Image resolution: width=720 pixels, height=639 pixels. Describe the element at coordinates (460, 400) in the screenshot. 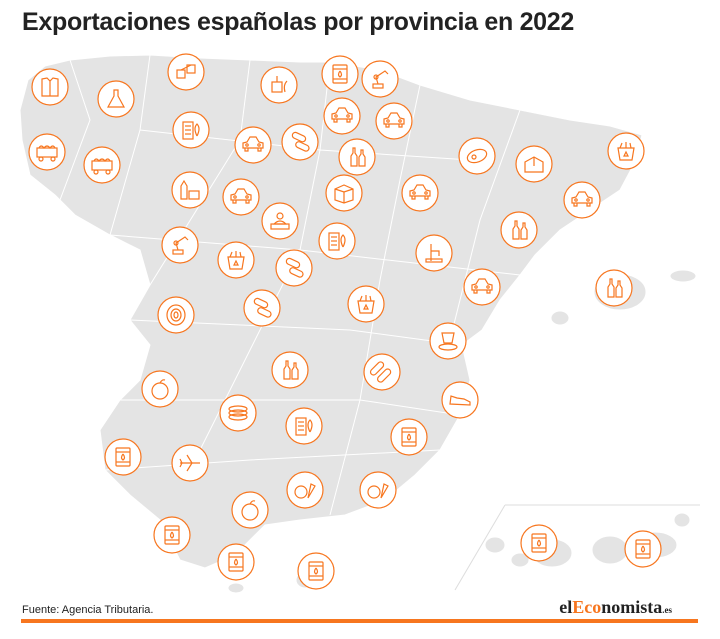

I see `shoe-icon` at that location.